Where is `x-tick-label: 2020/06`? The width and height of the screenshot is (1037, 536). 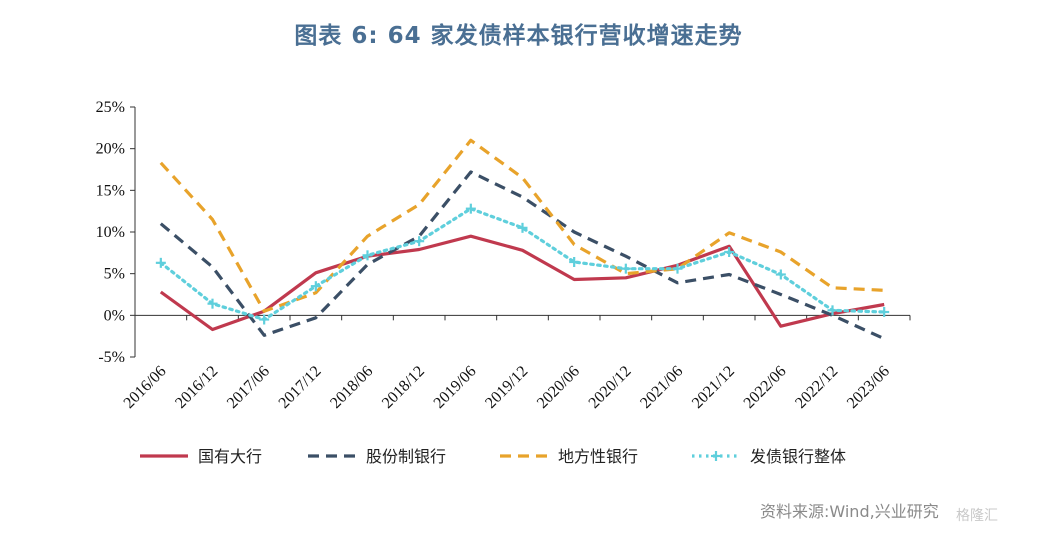 x-tick-label: 2020/06 is located at coordinates (558, 387).